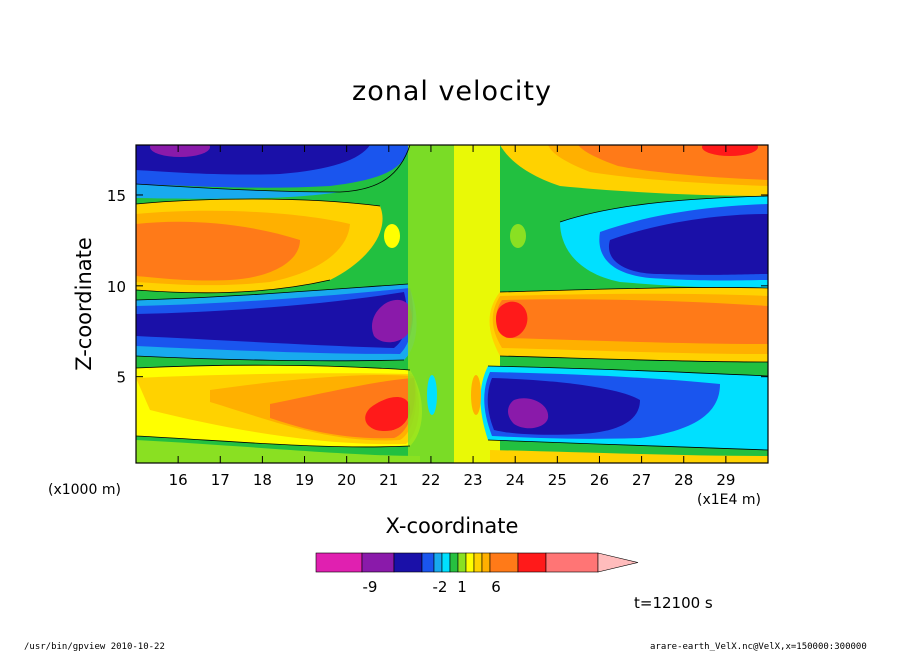  What do you see at coordinates (370, 587) in the screenshot?
I see `colorbar-label: -9` at bounding box center [370, 587].